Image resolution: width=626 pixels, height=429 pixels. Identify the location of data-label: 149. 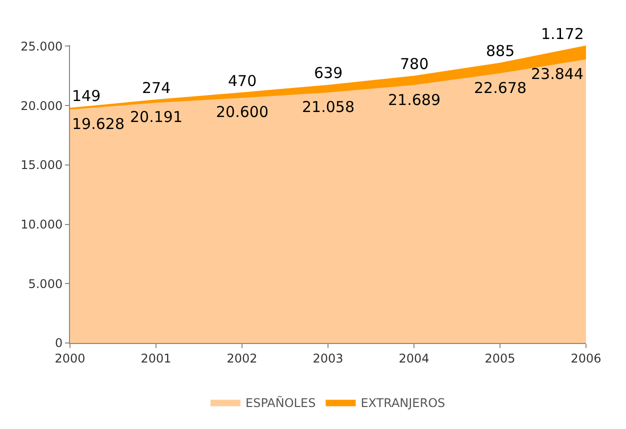
(86, 96).